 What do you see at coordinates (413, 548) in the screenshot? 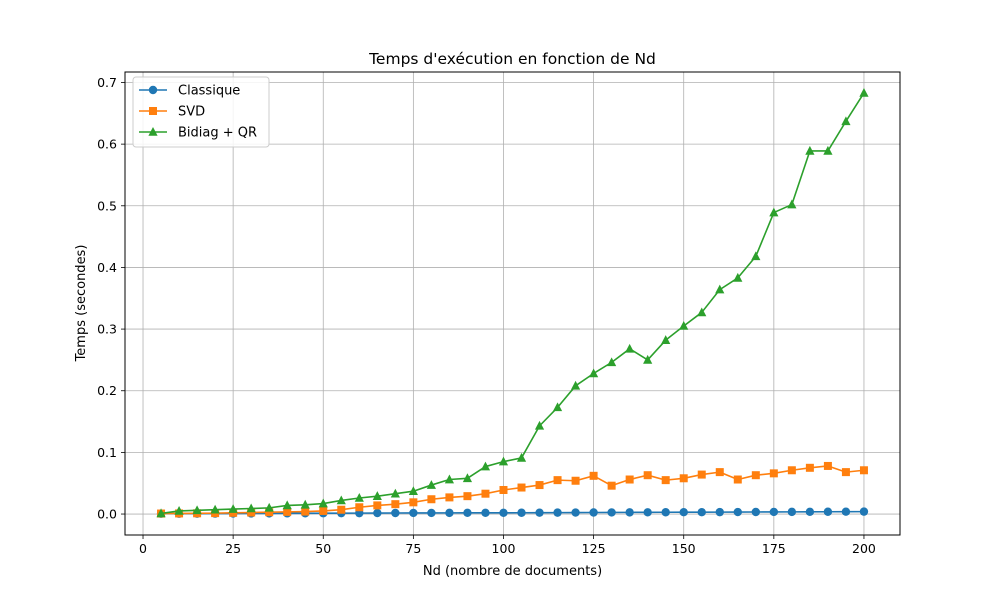
I see `x-tick-label: 75` at bounding box center [413, 548].